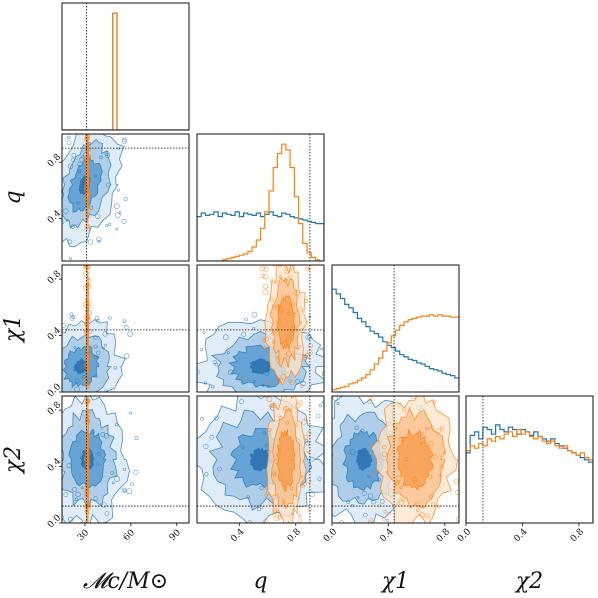  Describe the element at coordinates (294, 535) in the screenshot. I see `x-tick-label-q: 0.8` at that location.